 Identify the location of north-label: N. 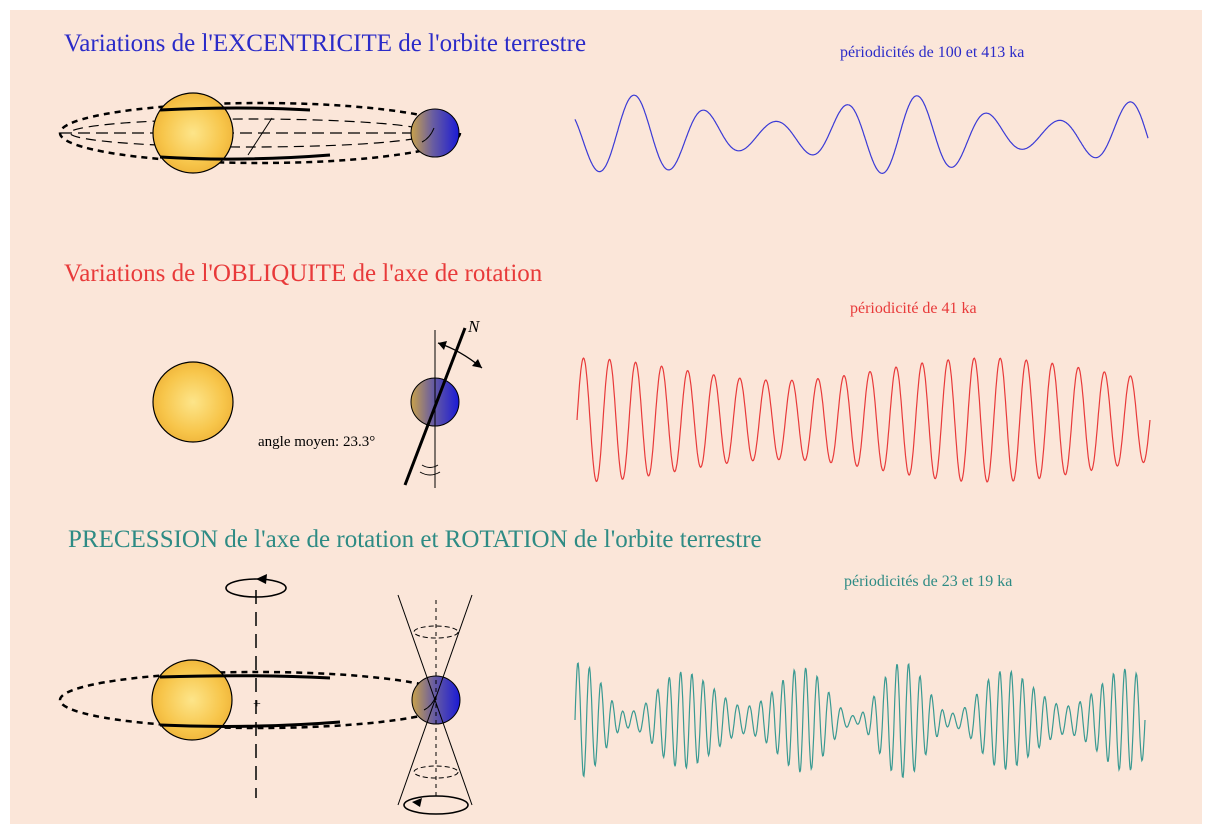
(474, 326).